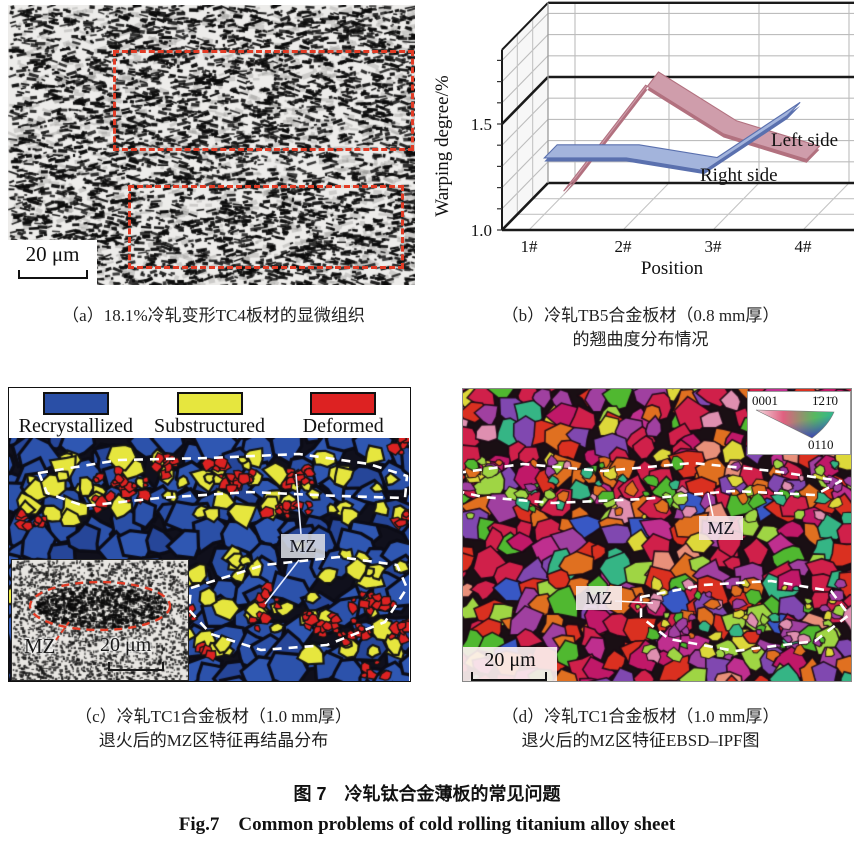 The height and width of the screenshot is (848, 854). What do you see at coordinates (599, 598) in the screenshot?
I see `mz-label-d-lower: MZ` at bounding box center [599, 598].